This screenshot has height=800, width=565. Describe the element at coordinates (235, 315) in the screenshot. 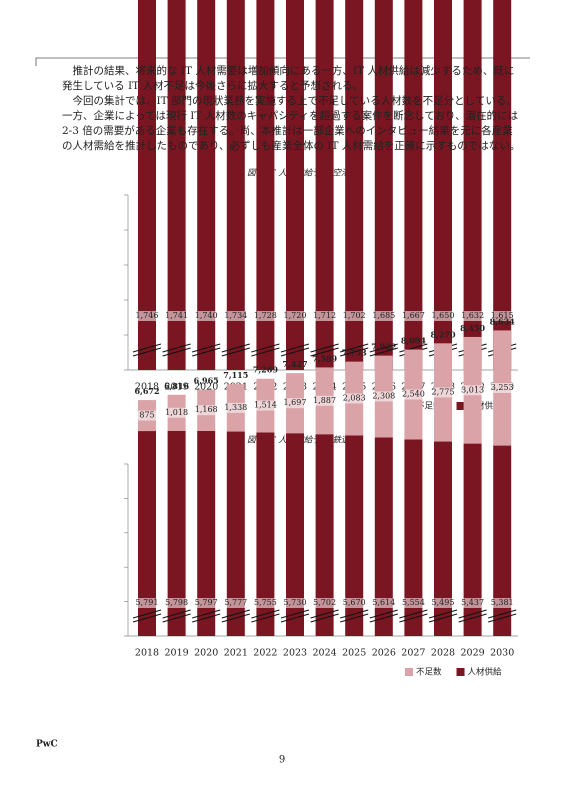

I see `data-label: 1,734` at that location.